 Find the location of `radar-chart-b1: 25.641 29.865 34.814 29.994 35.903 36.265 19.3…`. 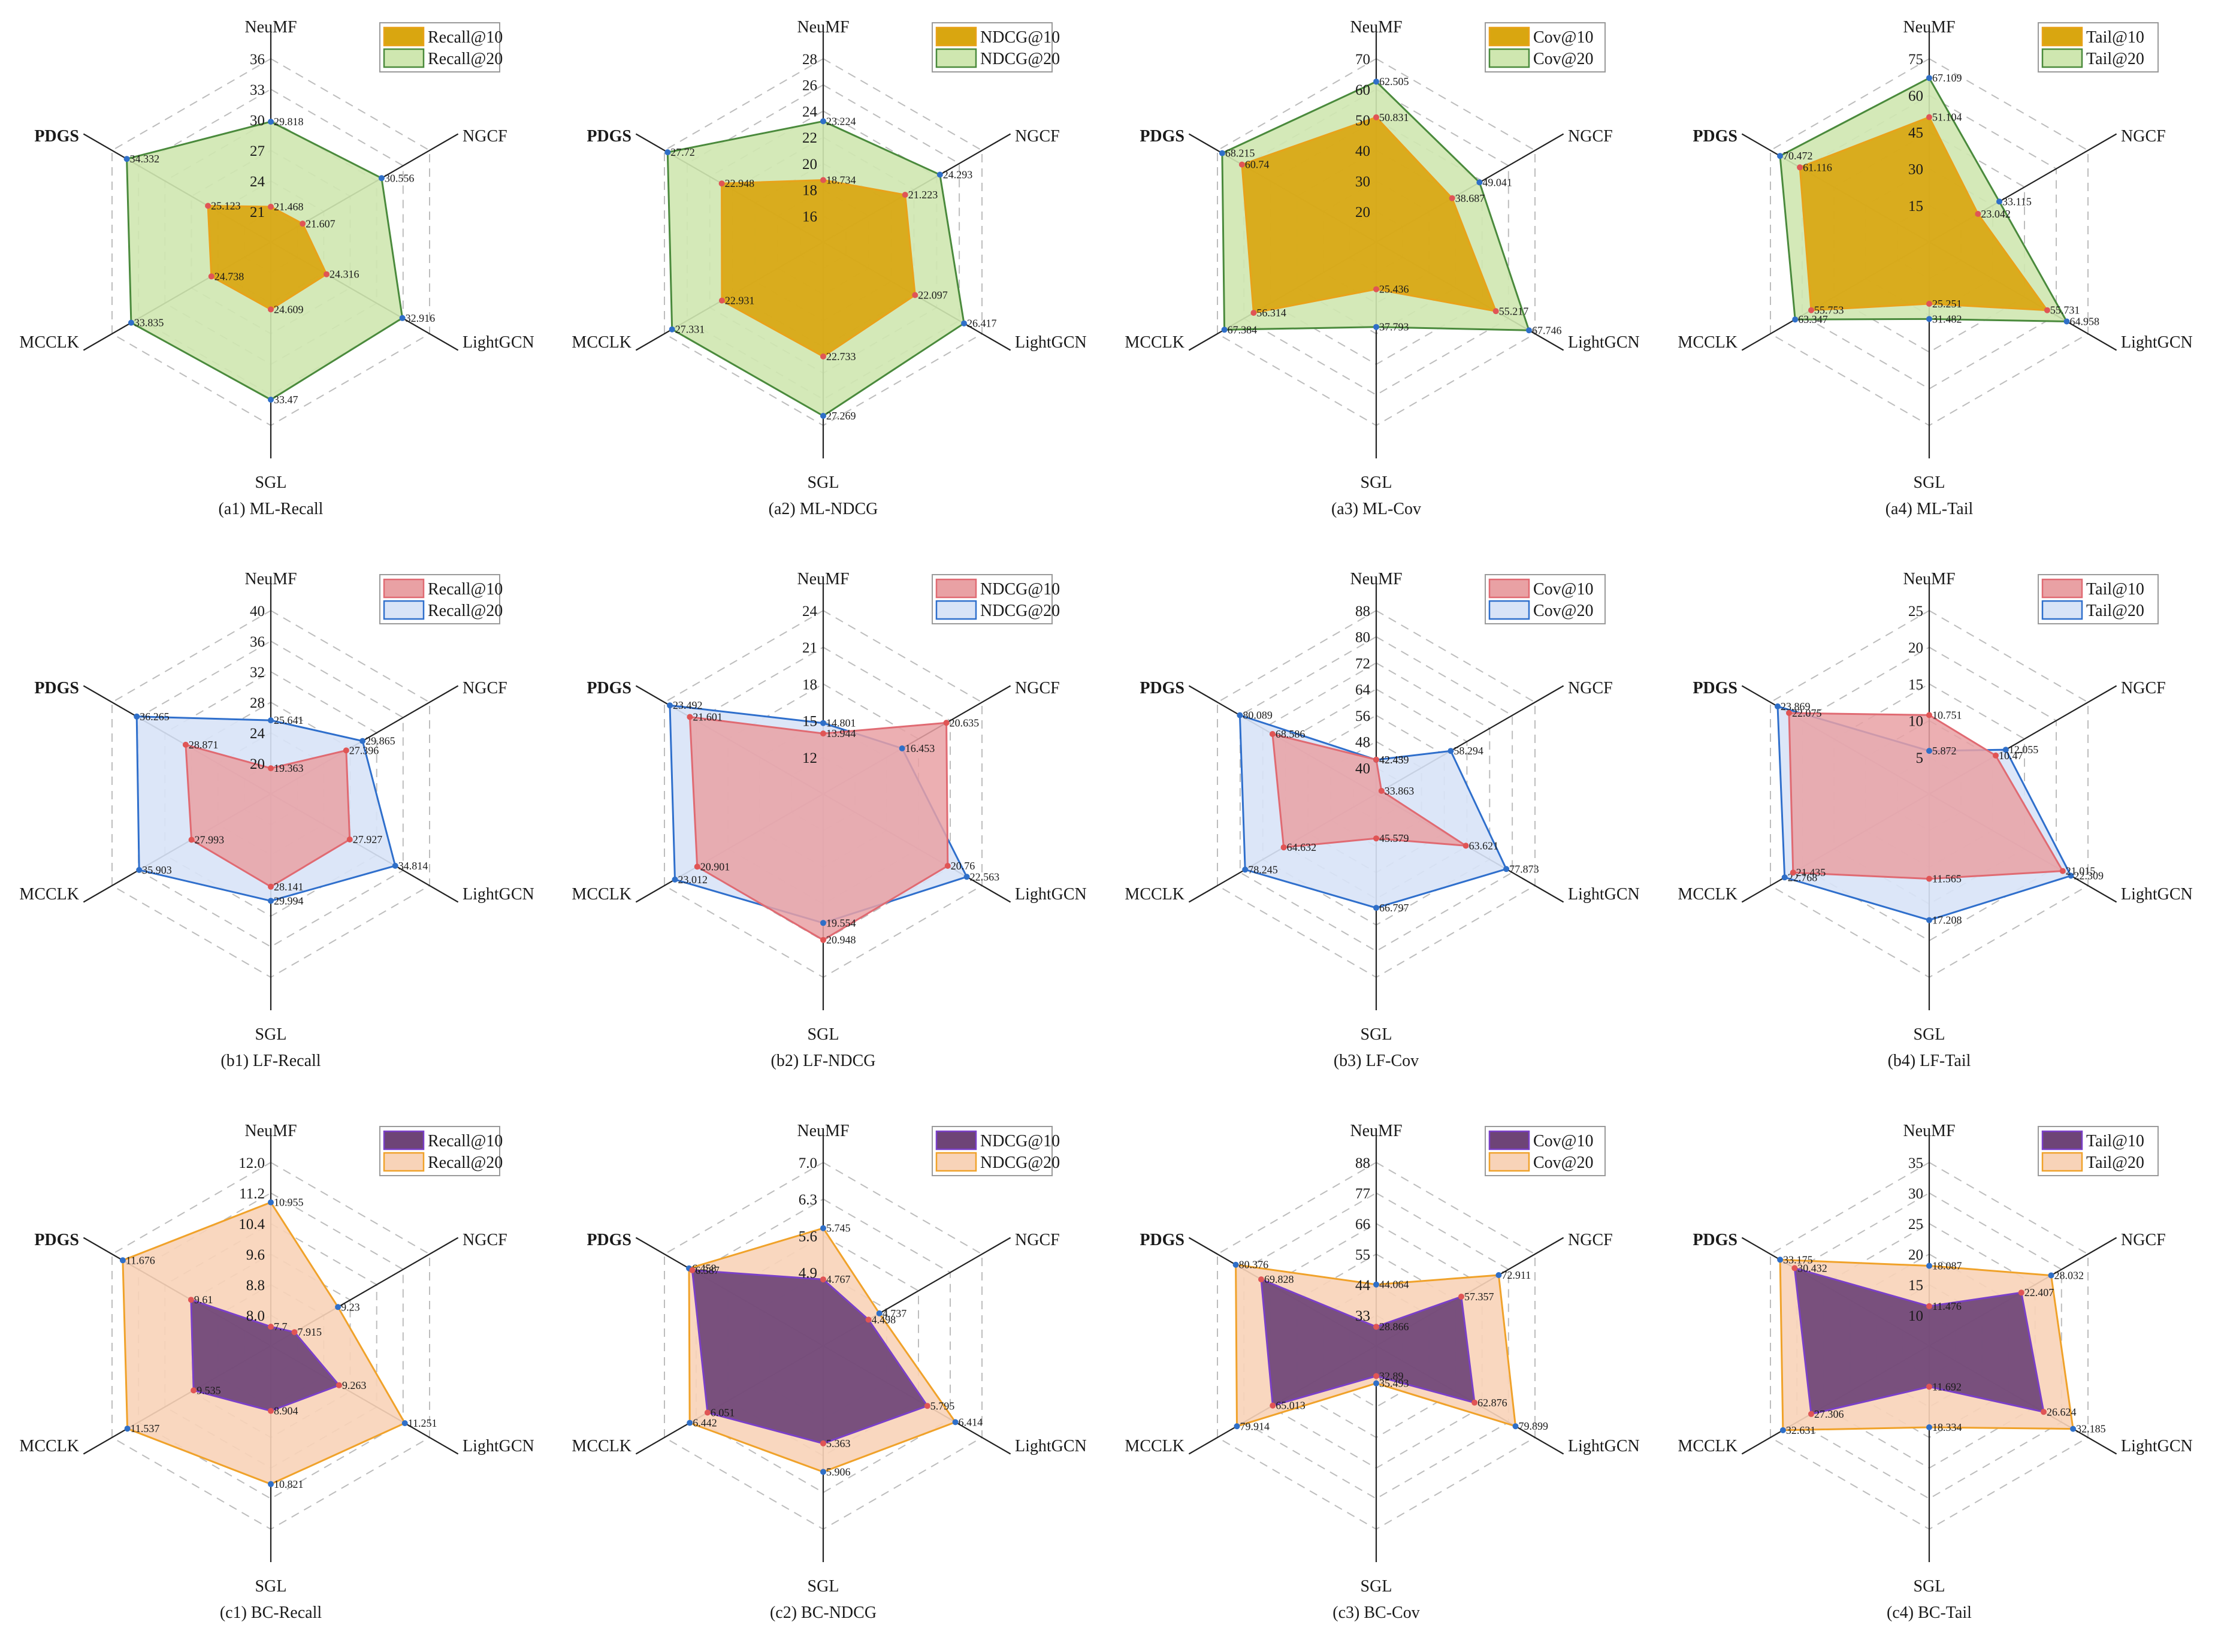

radar-chart-b1: 25.641 29.865 34.814 29.994 35.903 36.265 19.3… is located at coordinates (276, 820).